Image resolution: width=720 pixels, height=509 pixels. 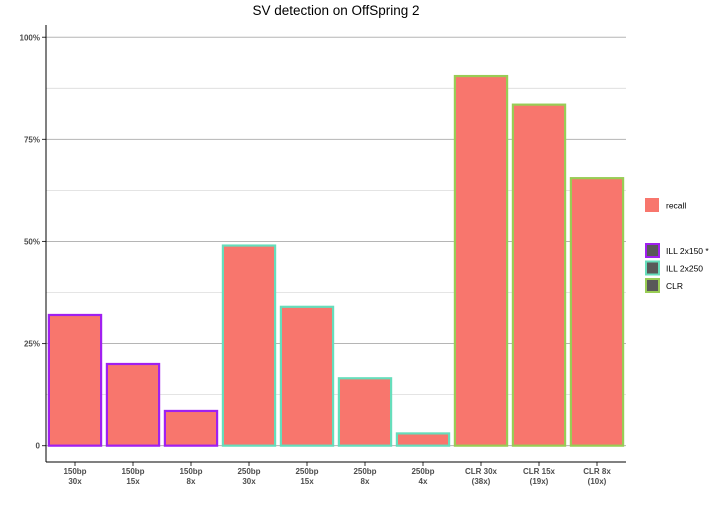 What do you see at coordinates (190, 476) in the screenshot?
I see `x-tick-label: 150bp 8x` at bounding box center [190, 476].